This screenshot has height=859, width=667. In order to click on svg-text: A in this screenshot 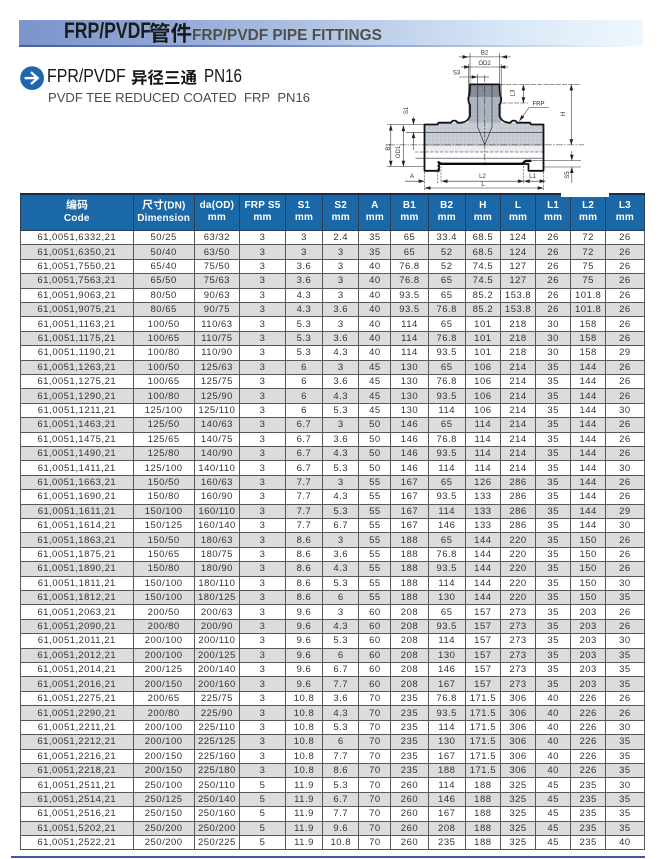, I will do `click(412, 177)`.